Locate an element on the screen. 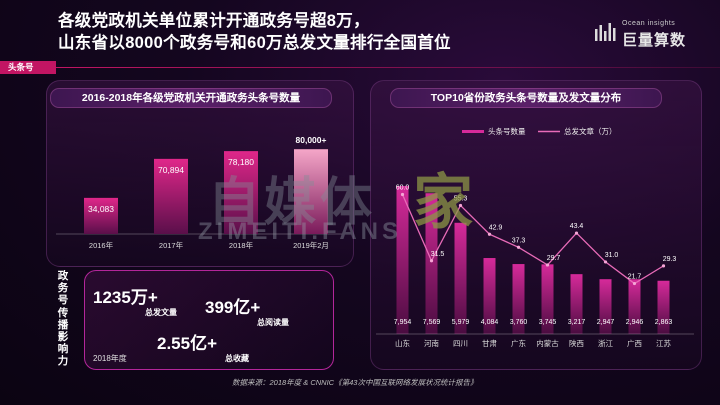 The height and width of the screenshot is (405, 720). right-chart-tick-label: 河南 is located at coordinates (431, 343).